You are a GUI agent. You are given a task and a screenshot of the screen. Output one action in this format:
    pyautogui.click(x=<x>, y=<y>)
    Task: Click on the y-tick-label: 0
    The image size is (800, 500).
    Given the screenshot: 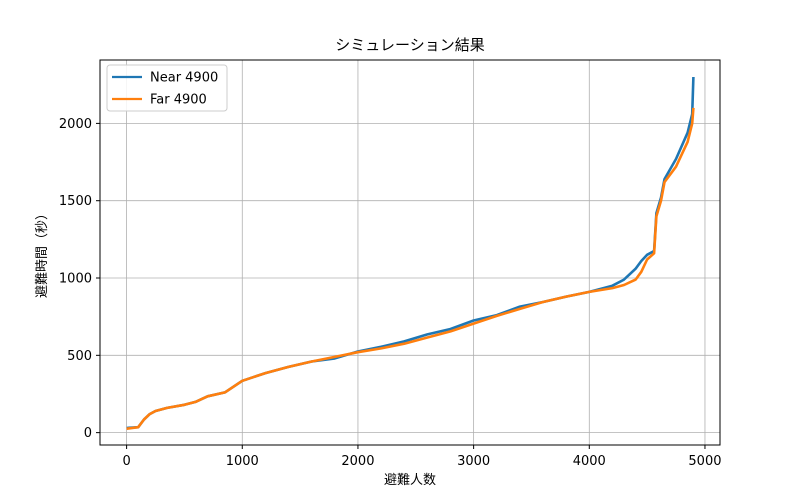 What is the action you would take?
    pyautogui.click(x=88, y=433)
    